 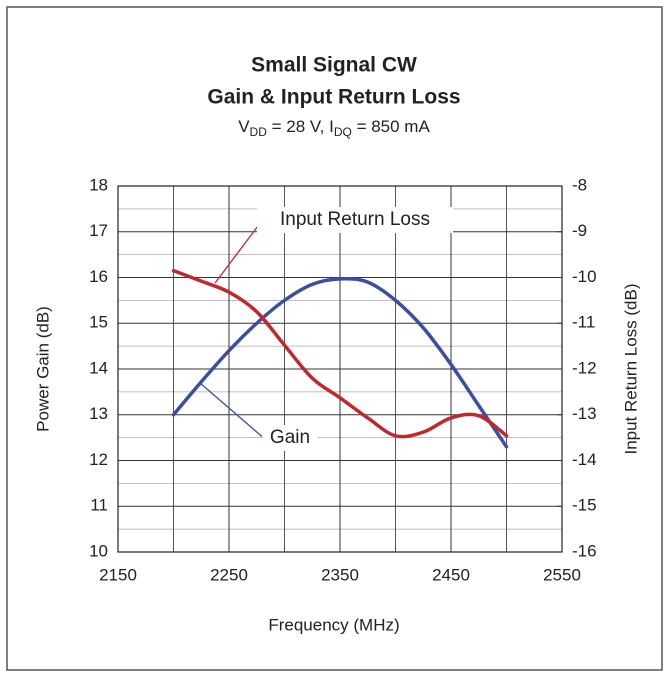 I want to click on y-tick-label: 15, so click(x=98, y=322).